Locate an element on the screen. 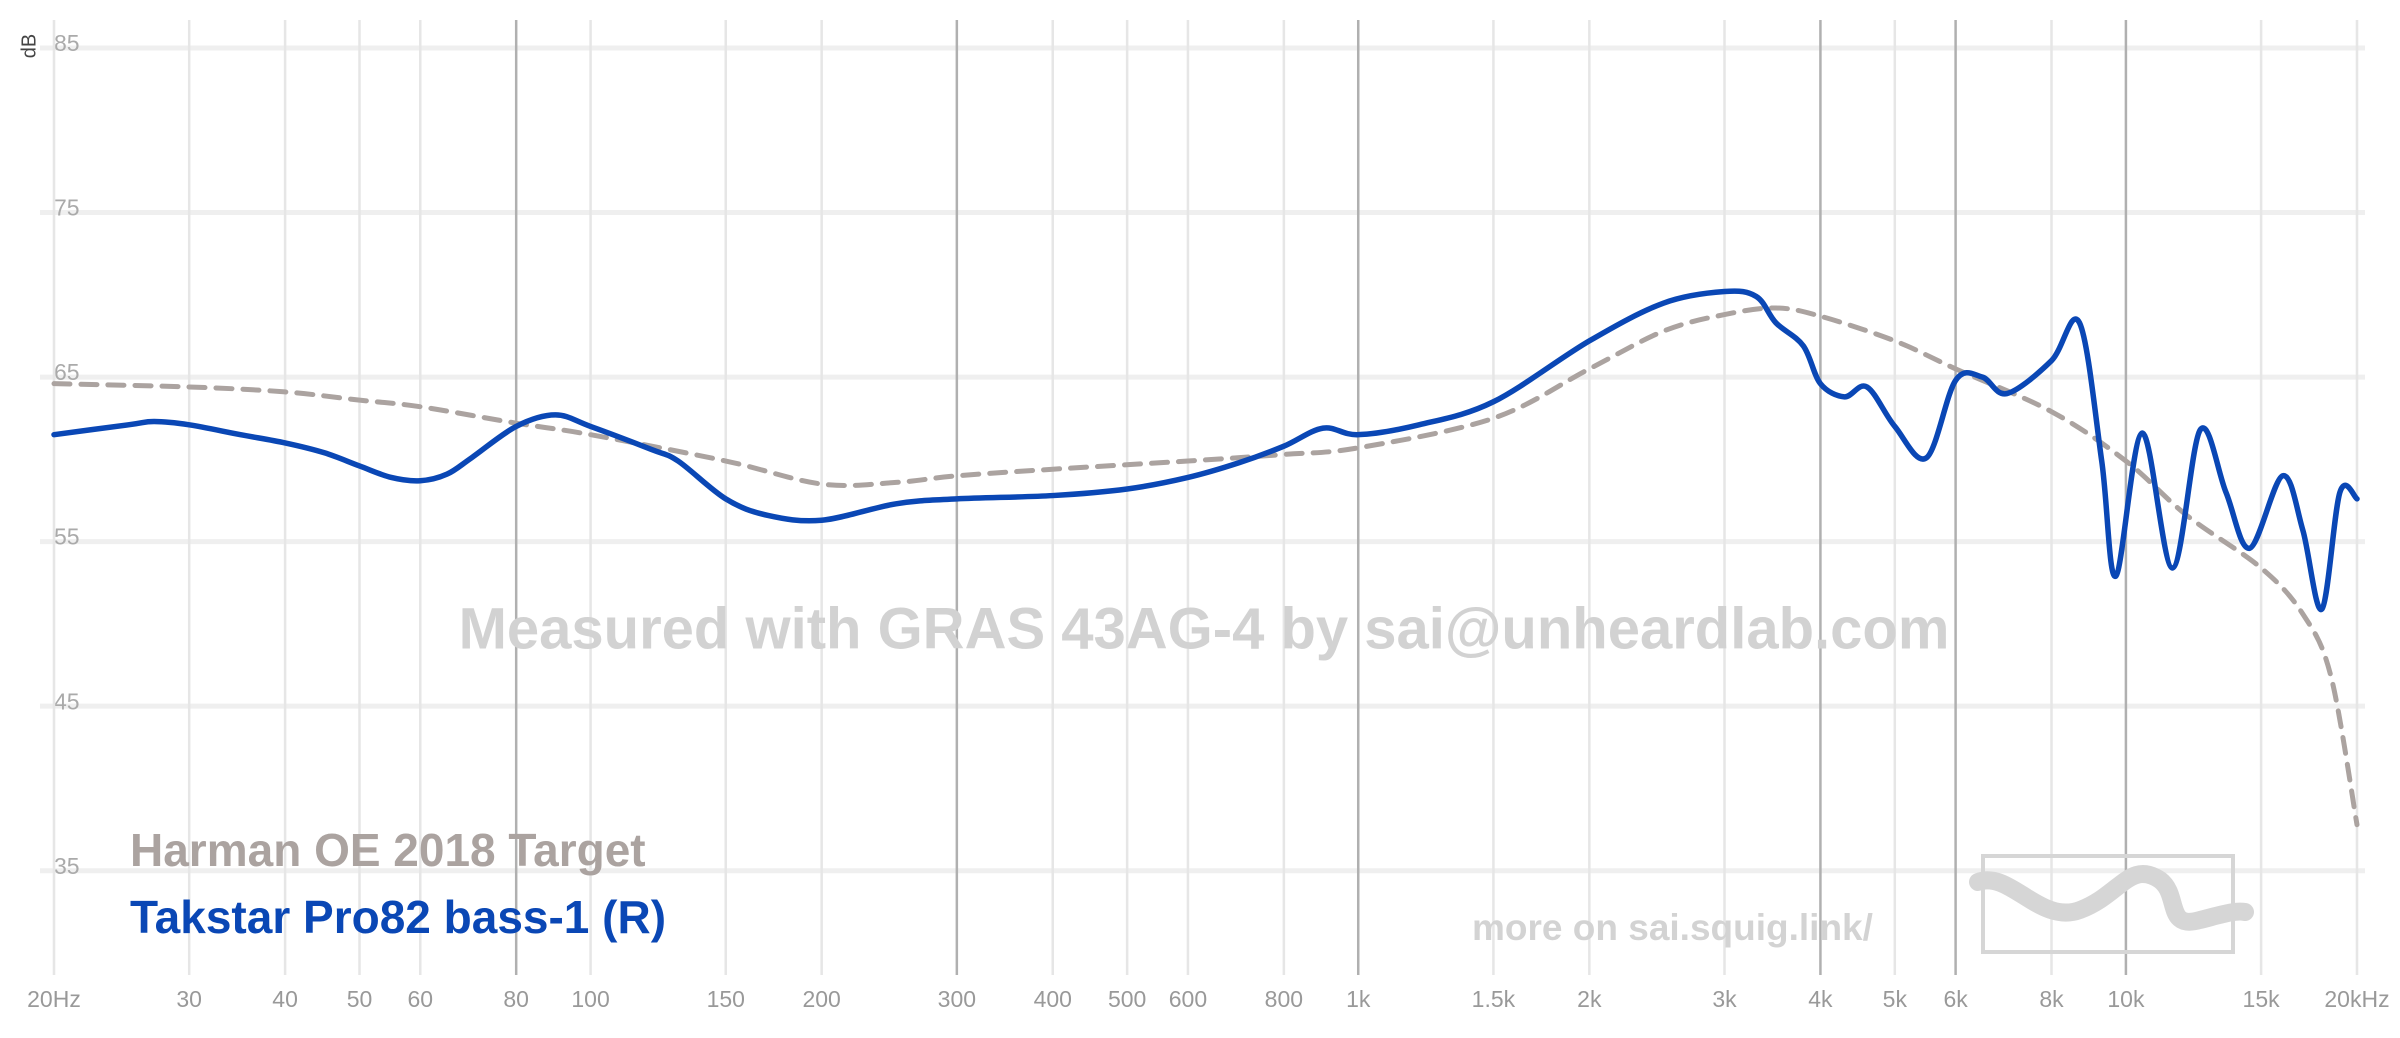 The width and height of the screenshot is (2400, 1038). x-tick-label: 50 is located at coordinates (360, 999).